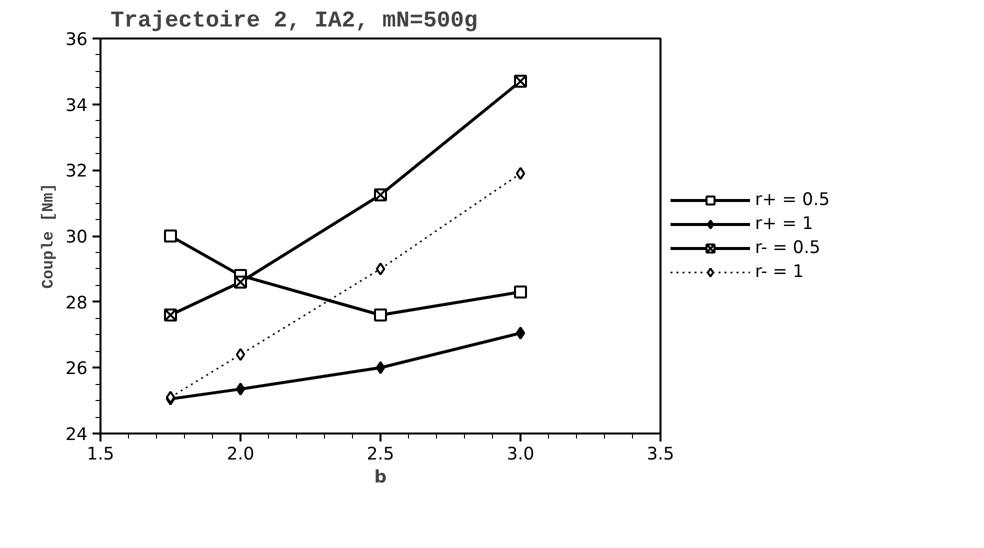 The image size is (984, 548). Describe the element at coordinates (380, 478) in the screenshot. I see `x-axis-title: b` at that location.